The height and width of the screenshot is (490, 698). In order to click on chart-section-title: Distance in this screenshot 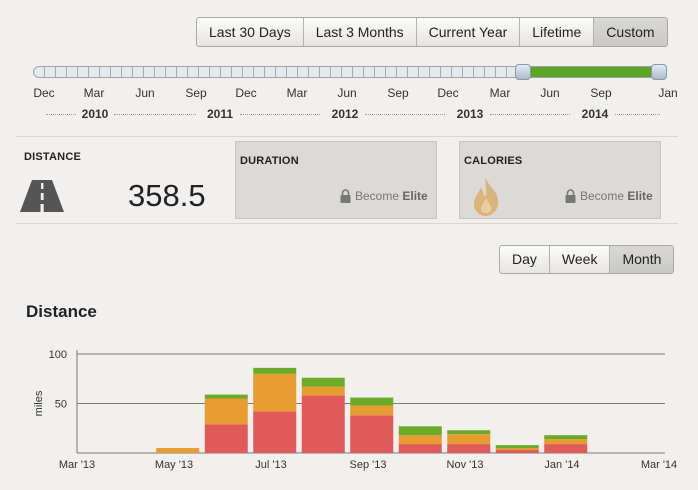, I will do `click(61, 311)`.